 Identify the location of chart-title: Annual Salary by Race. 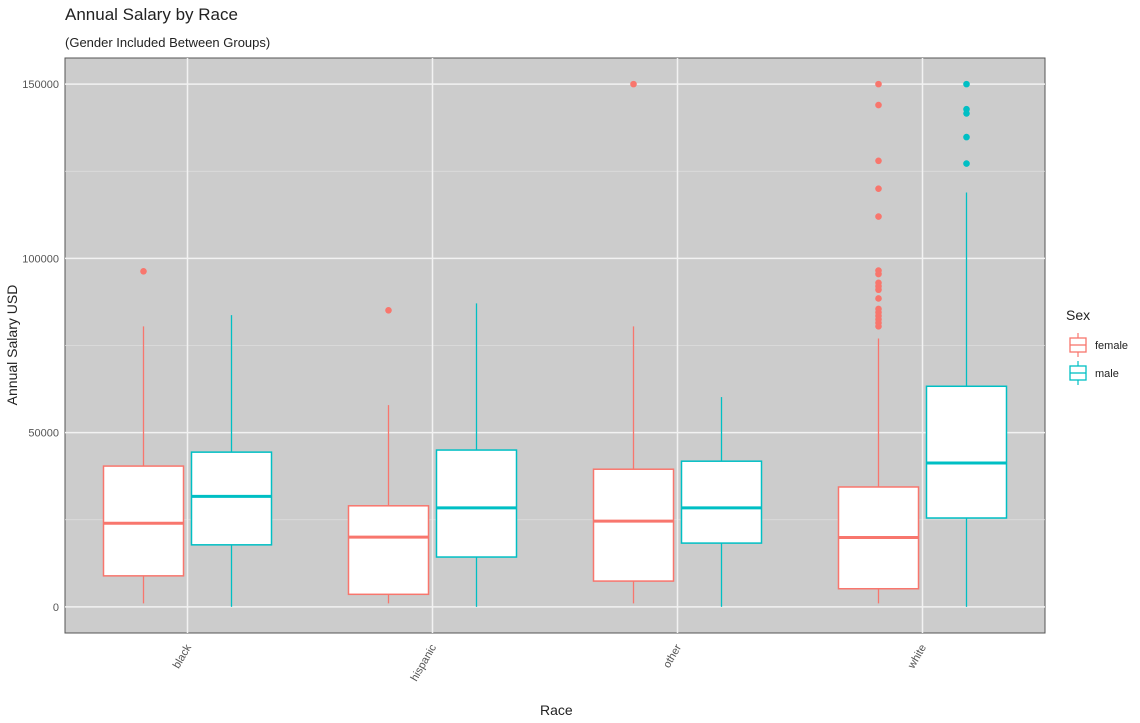
(151, 14).